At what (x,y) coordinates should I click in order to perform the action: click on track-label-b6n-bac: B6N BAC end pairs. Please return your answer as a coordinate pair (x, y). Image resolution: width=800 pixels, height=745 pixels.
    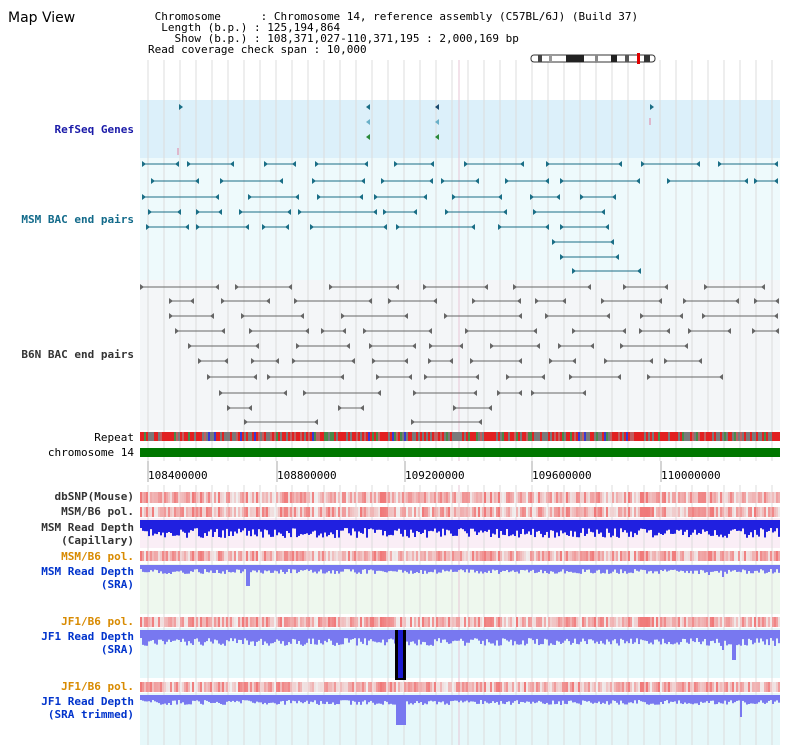
    Looking at the image, I should click on (77, 354).